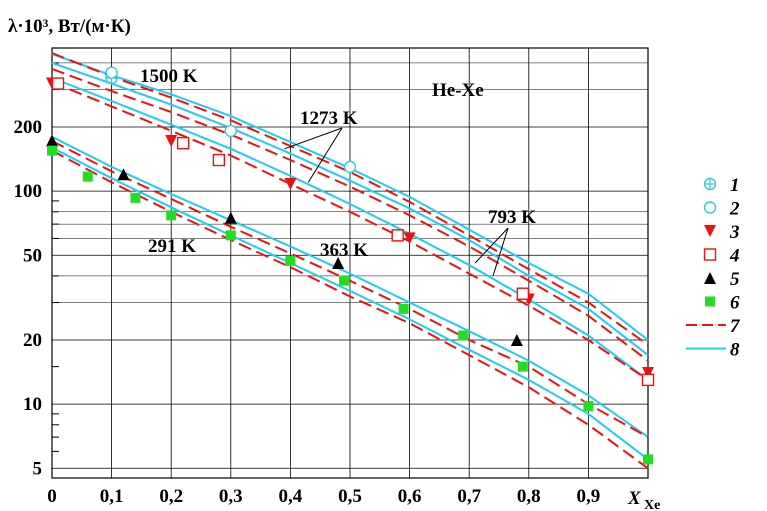 This screenshot has height=511, width=767. What do you see at coordinates (735, 350) in the screenshot?
I see `legend-label: 8` at bounding box center [735, 350].